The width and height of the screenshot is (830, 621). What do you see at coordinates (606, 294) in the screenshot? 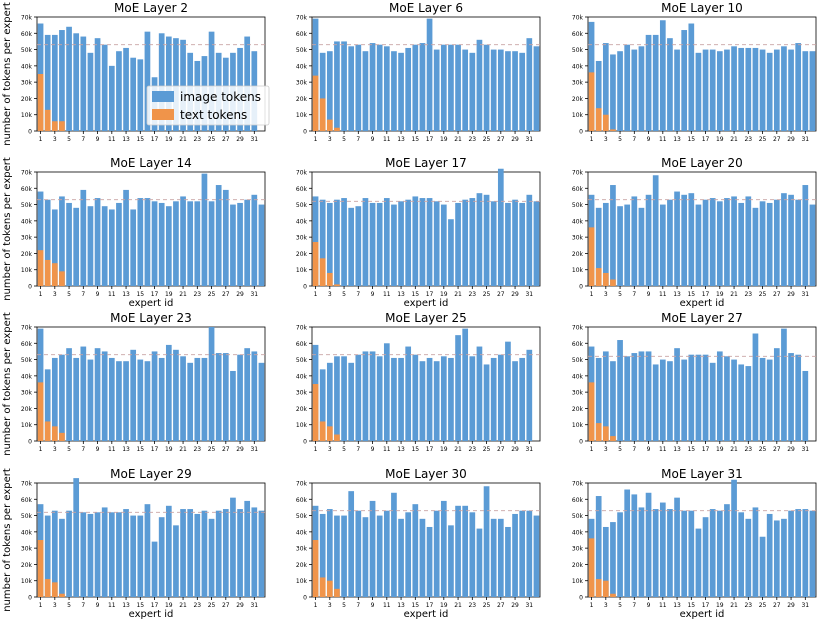
I see `x-tick-label: 3` at bounding box center [606, 294].